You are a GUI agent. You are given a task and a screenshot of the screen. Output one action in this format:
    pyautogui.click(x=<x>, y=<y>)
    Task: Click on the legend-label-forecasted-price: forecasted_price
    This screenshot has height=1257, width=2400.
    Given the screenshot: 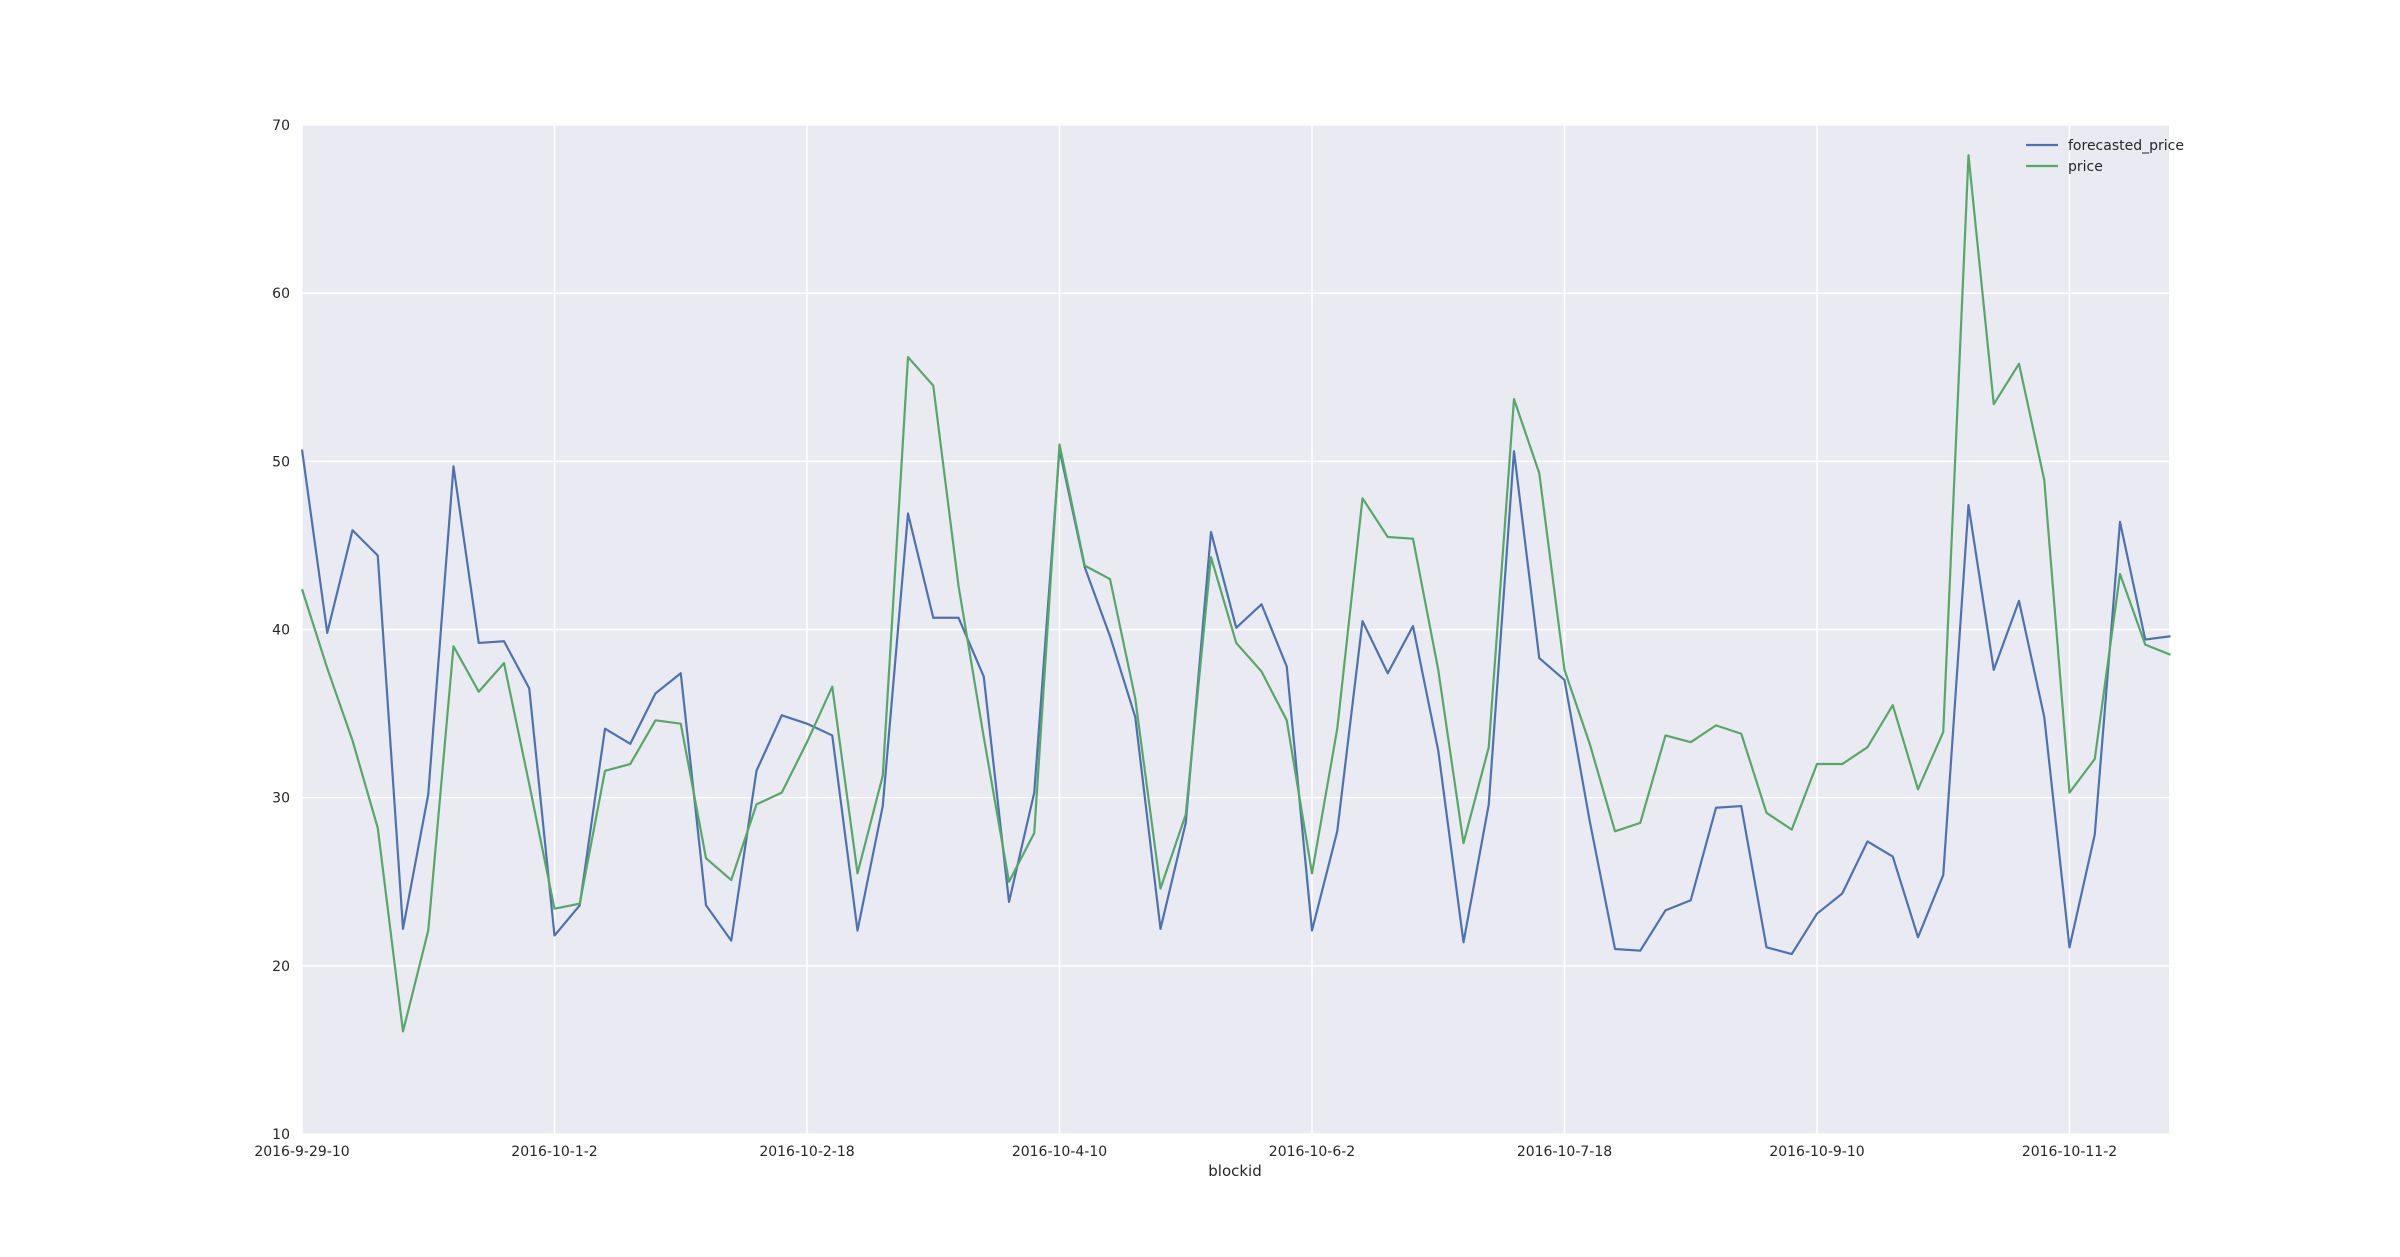 What is the action you would take?
    pyautogui.click(x=2126, y=146)
    